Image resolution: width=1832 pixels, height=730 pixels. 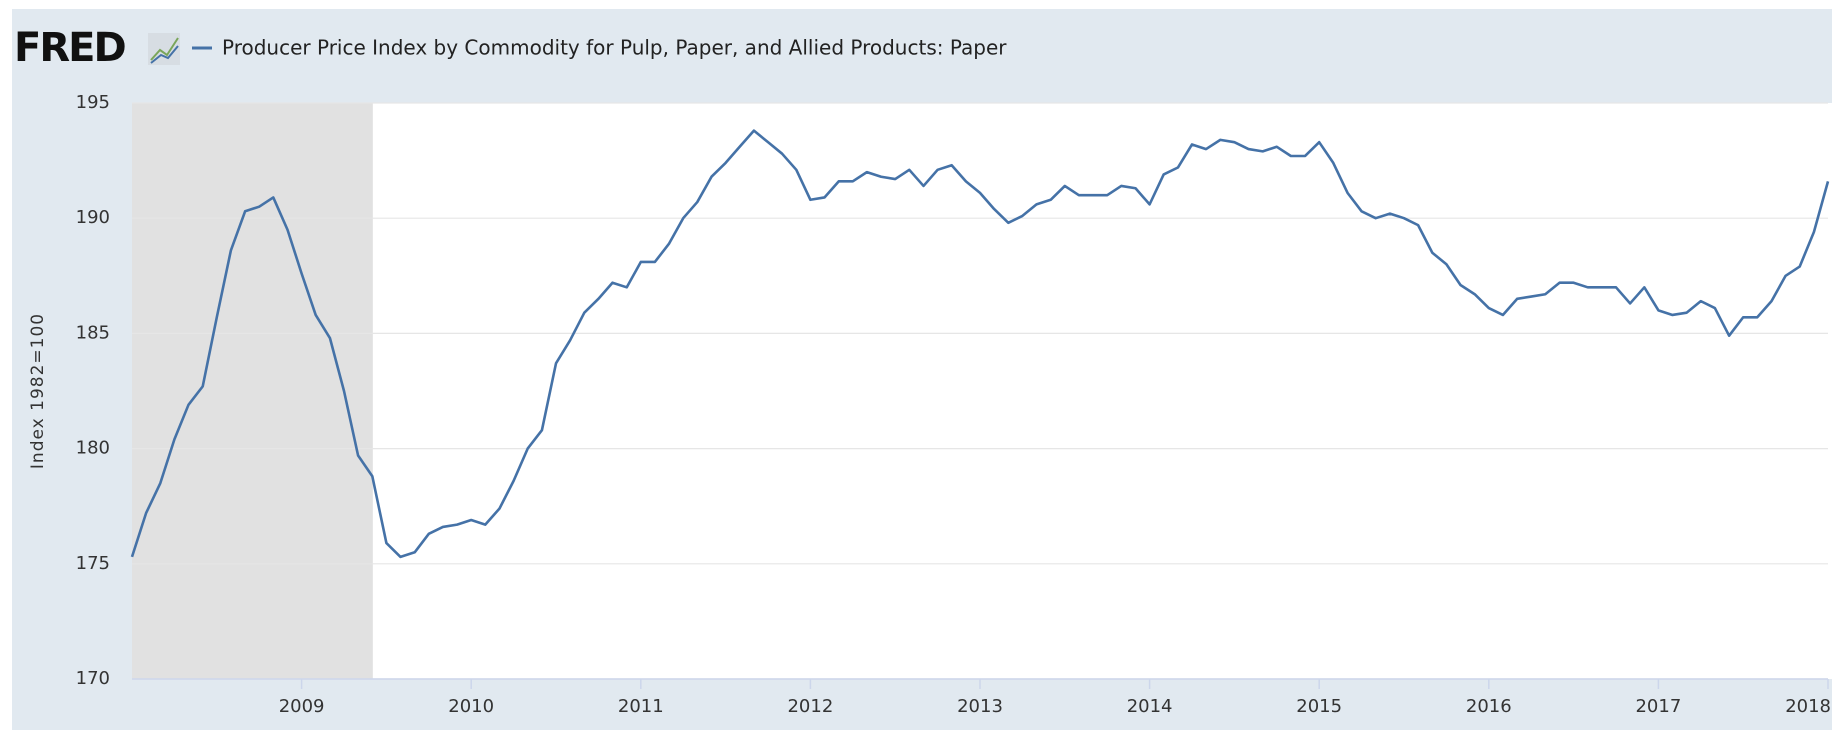 What do you see at coordinates (93, 102) in the screenshot?
I see `y-tick-label: 195` at bounding box center [93, 102].